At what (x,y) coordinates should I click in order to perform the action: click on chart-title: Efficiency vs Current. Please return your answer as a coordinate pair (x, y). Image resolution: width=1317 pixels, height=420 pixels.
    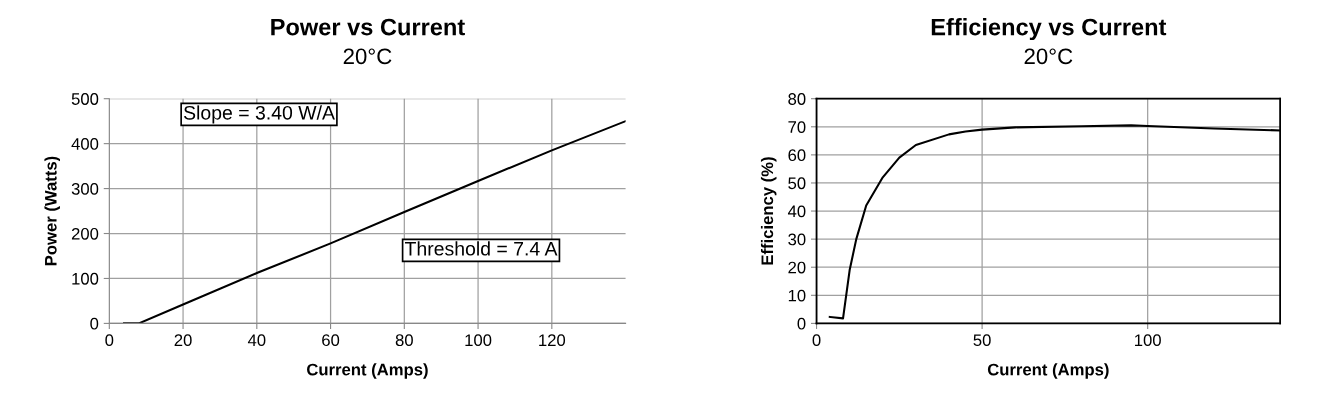
    Looking at the image, I should click on (1049, 29).